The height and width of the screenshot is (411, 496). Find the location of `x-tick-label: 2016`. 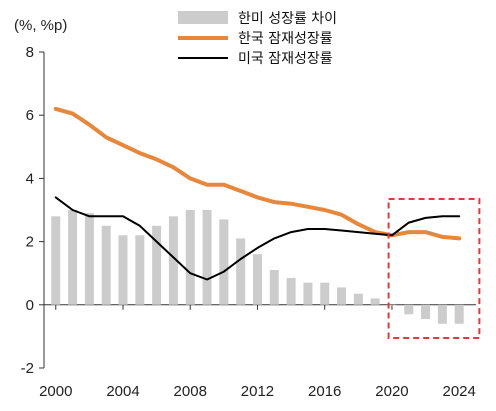

x-tick-label: 2016 is located at coordinates (324, 391).